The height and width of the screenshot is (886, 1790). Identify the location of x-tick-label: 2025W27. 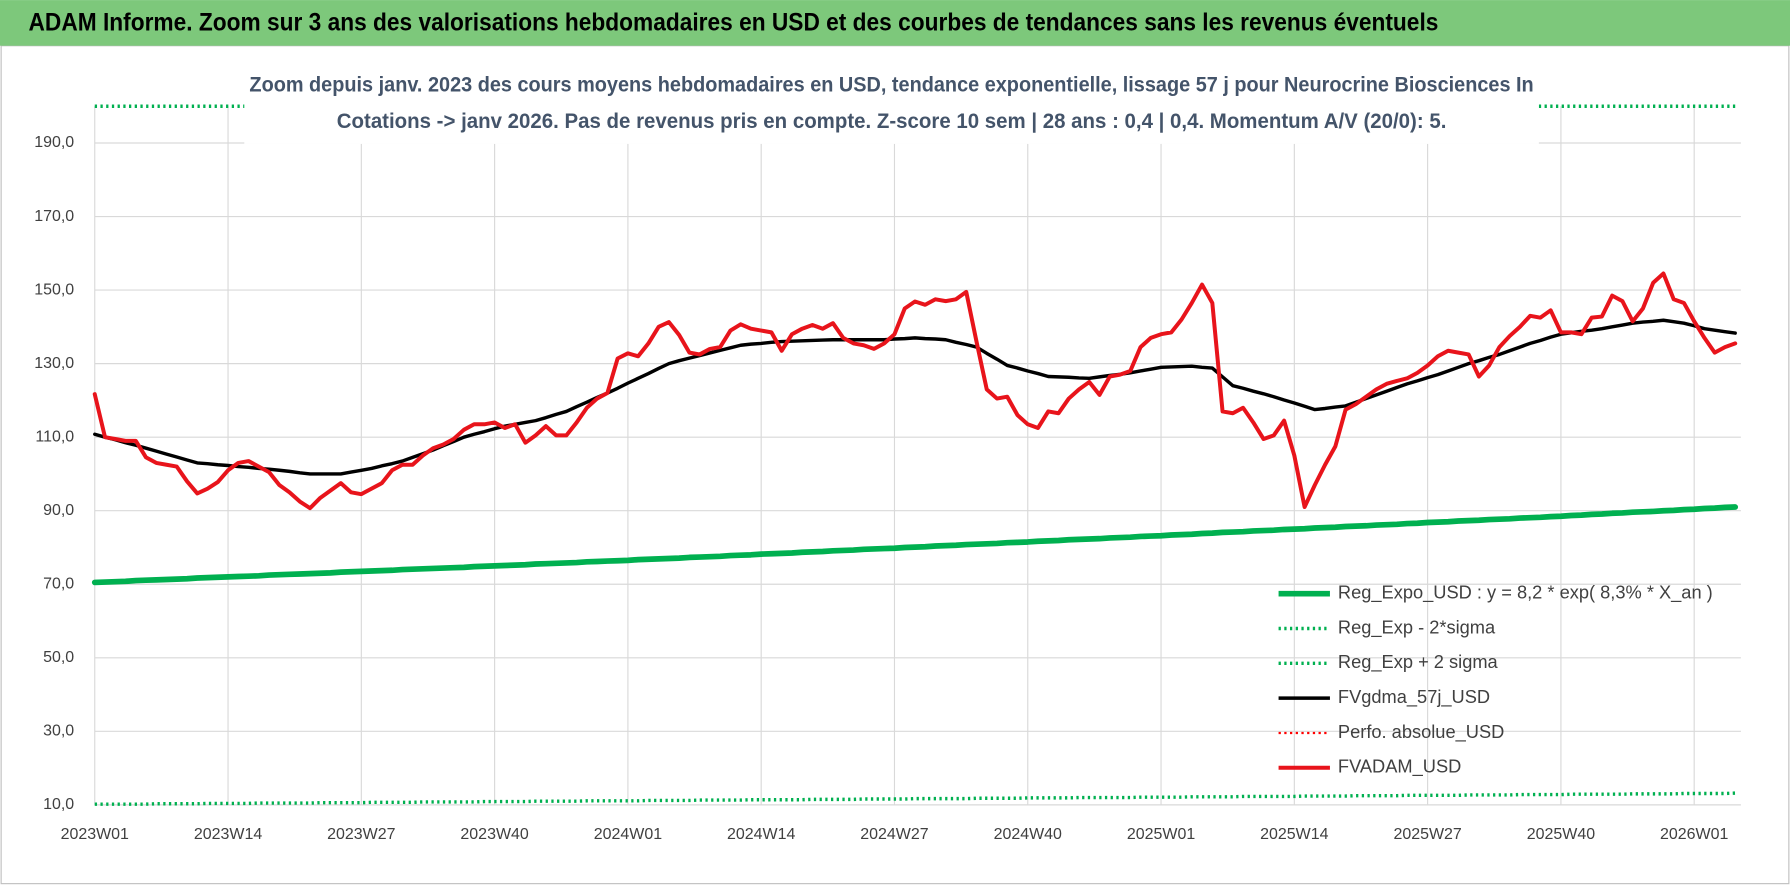
(1427, 834).